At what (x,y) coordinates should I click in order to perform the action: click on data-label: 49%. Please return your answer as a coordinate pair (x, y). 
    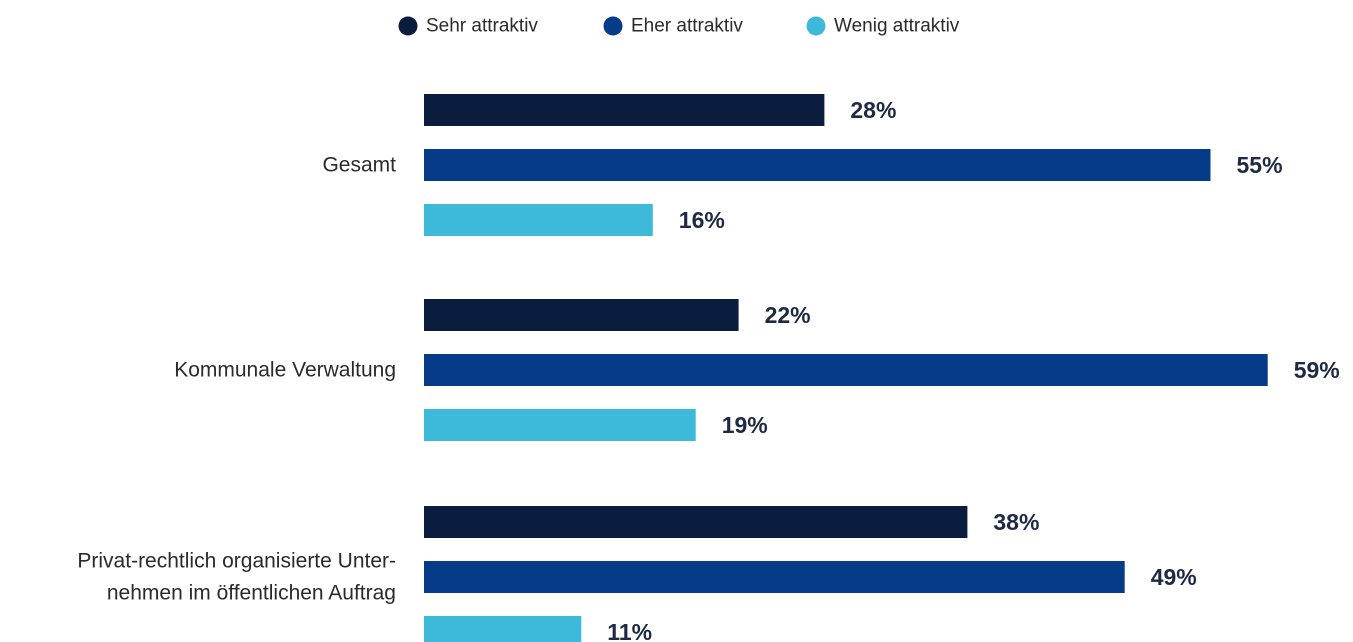
    Looking at the image, I should click on (1174, 577).